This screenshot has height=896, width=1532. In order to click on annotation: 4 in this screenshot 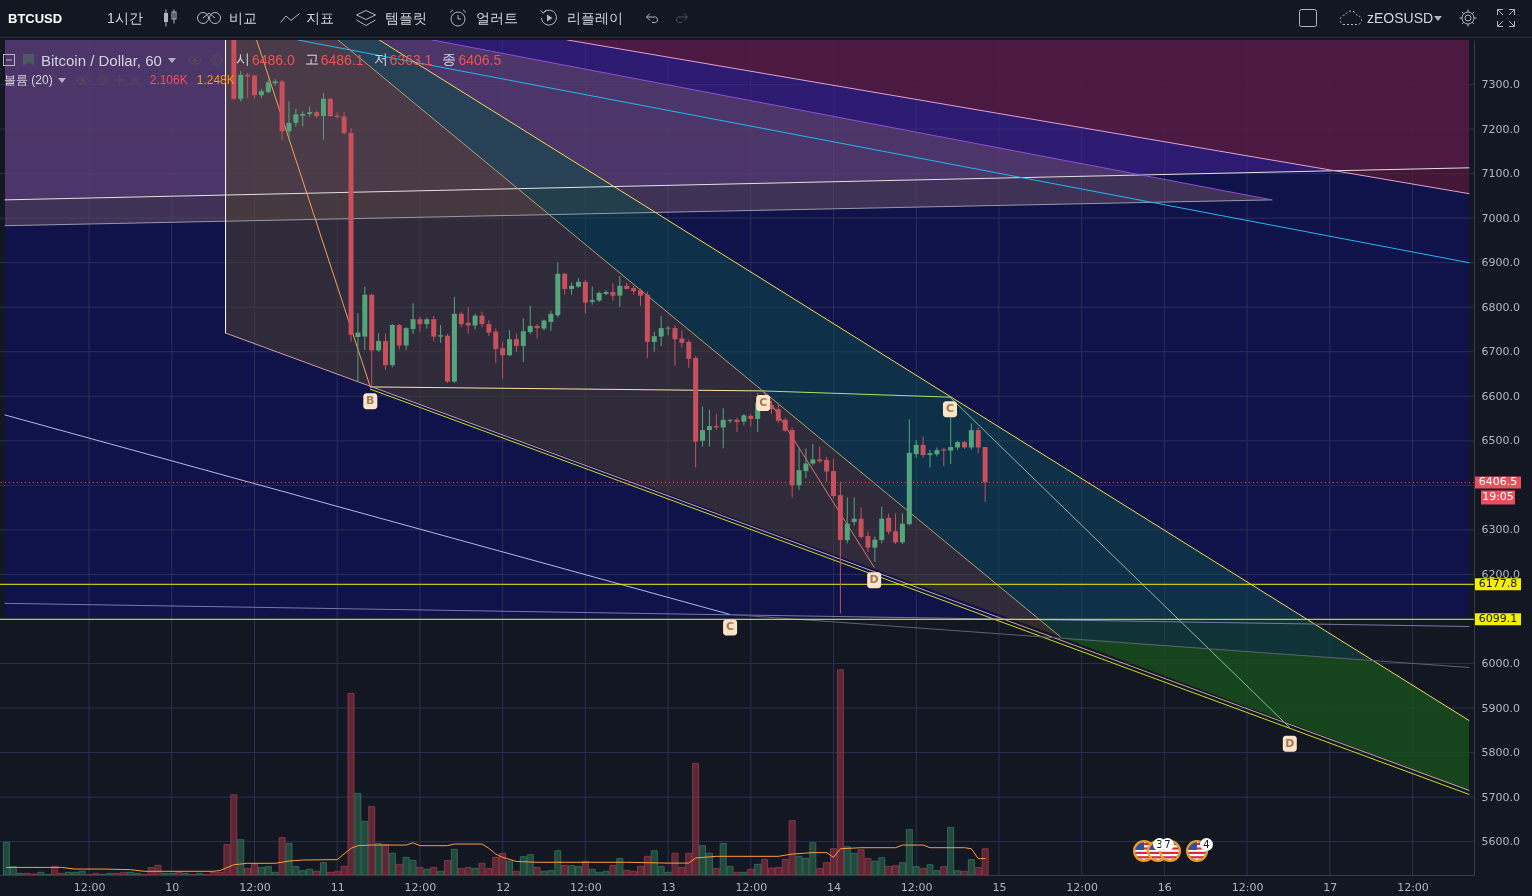, I will do `click(1206, 844)`.